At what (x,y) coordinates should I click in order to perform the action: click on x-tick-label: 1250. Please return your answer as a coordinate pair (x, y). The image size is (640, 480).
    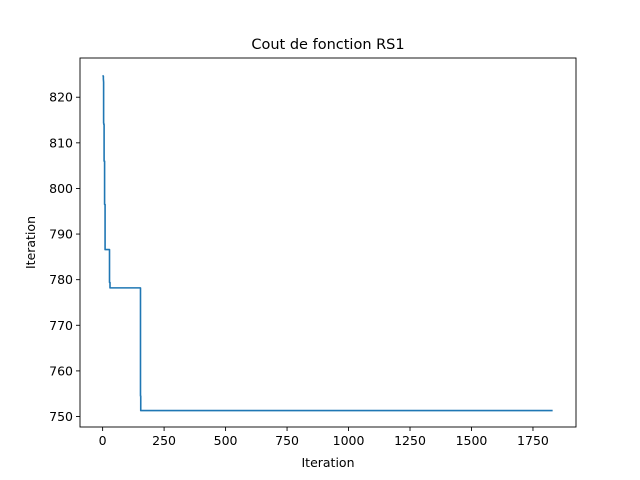
    Looking at the image, I should click on (410, 440).